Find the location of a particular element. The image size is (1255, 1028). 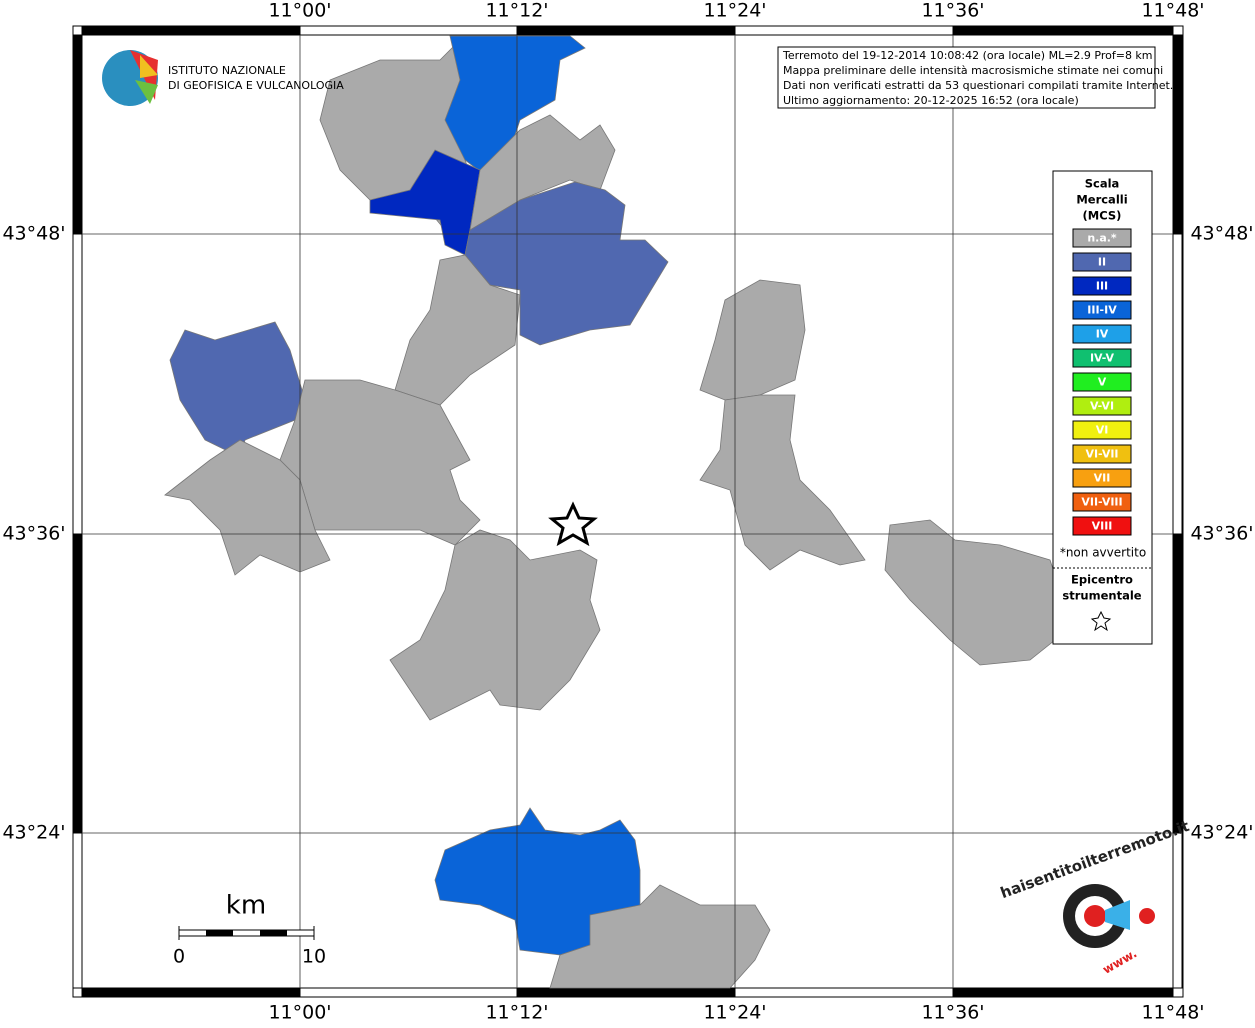

site-logo-badge is located at coordinates (1147, 916).